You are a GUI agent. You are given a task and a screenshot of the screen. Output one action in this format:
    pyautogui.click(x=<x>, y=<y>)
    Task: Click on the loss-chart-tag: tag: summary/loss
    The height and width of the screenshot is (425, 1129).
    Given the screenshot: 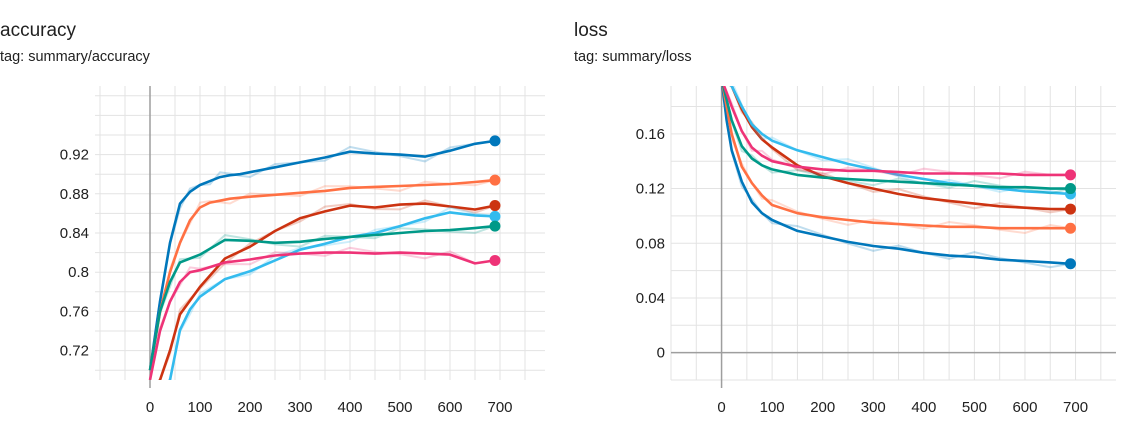 What is the action you would take?
    pyautogui.click(x=633, y=57)
    